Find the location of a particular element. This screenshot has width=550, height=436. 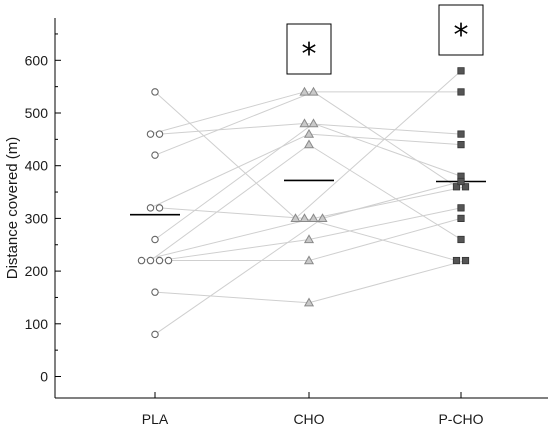

y-tick-label: 0 is located at coordinates (44, 377).